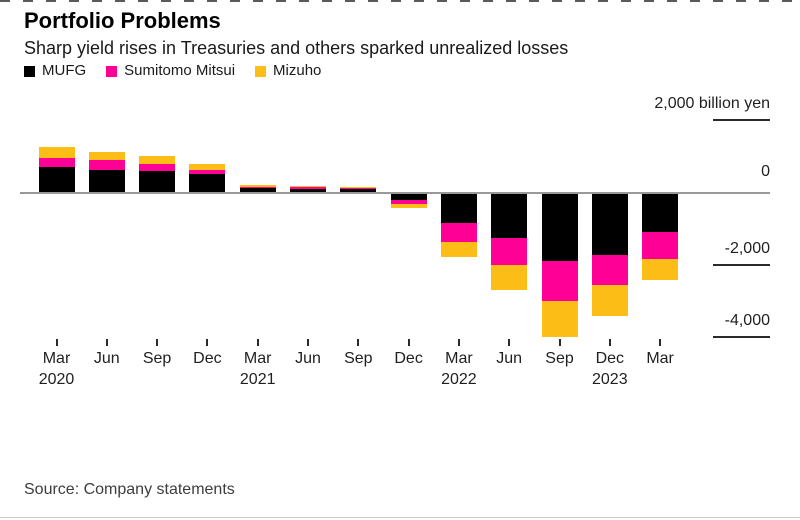 The height and width of the screenshot is (520, 800). Describe the element at coordinates (56, 379) in the screenshot. I see `x-axis-year-label: 2020` at that location.